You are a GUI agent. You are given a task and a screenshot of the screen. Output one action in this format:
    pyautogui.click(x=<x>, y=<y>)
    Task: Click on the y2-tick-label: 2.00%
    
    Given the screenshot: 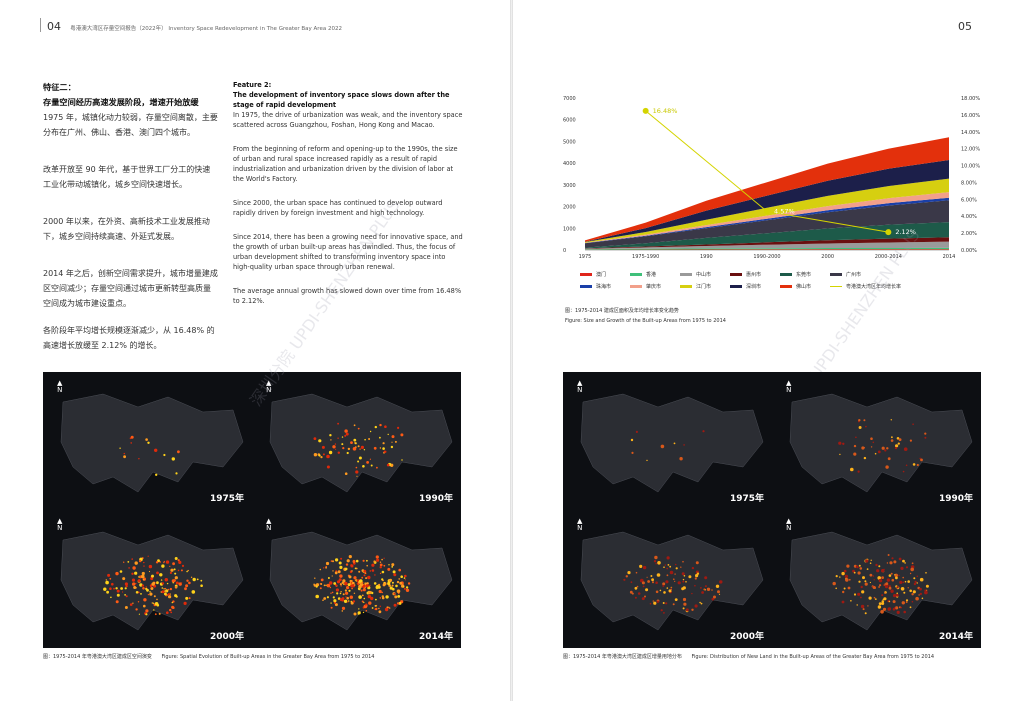 What is the action you would take?
    pyautogui.click(x=969, y=234)
    